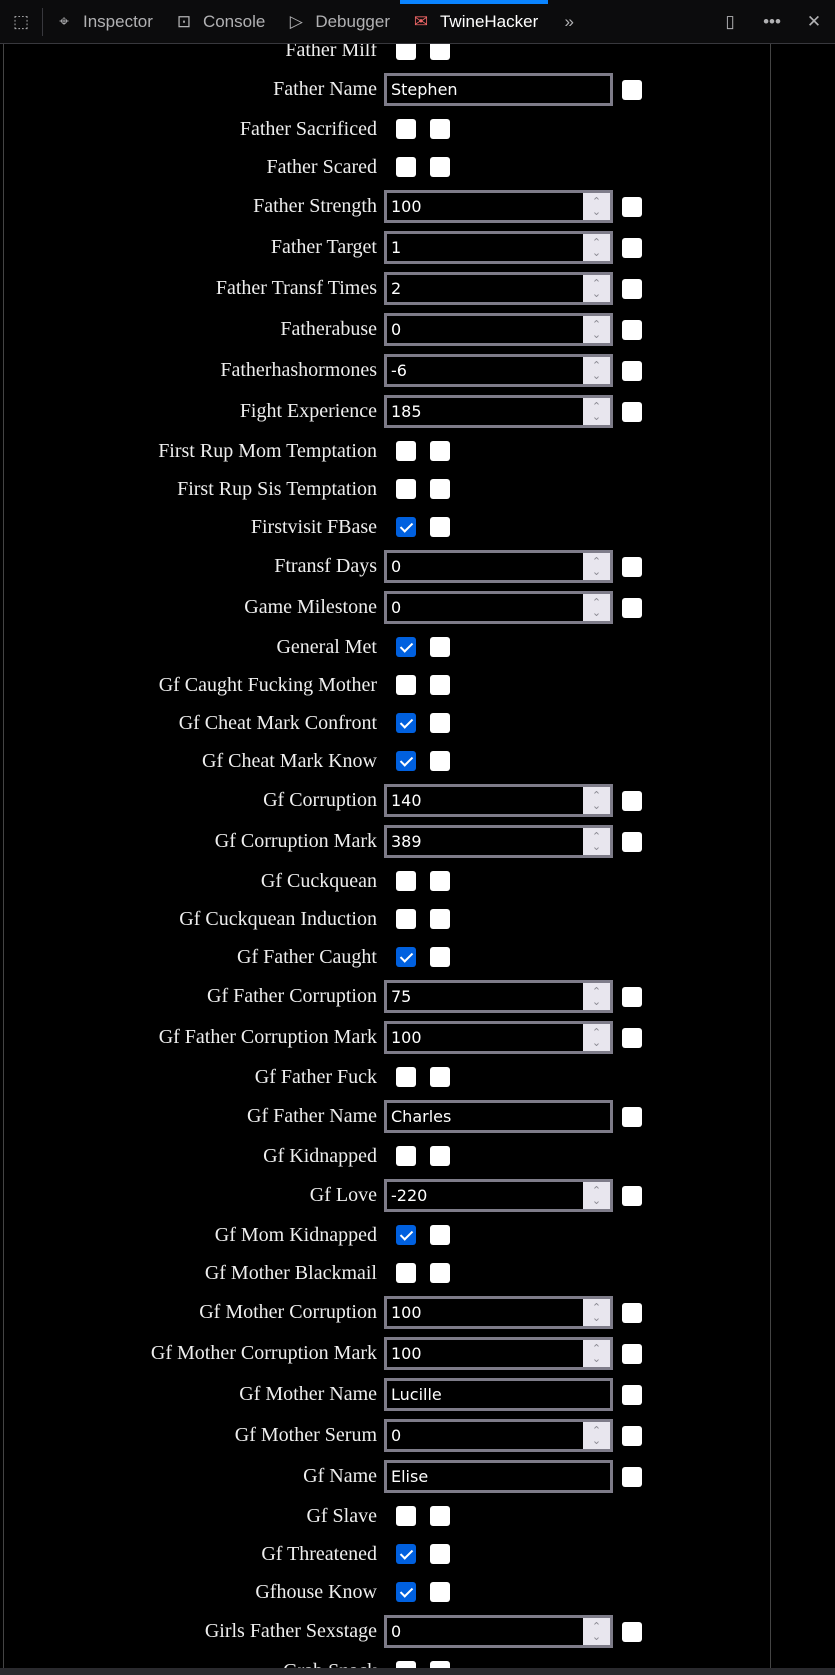 This screenshot has width=835, height=1675. I want to click on value-input: 185 ⌃ ⌄, so click(498, 411).